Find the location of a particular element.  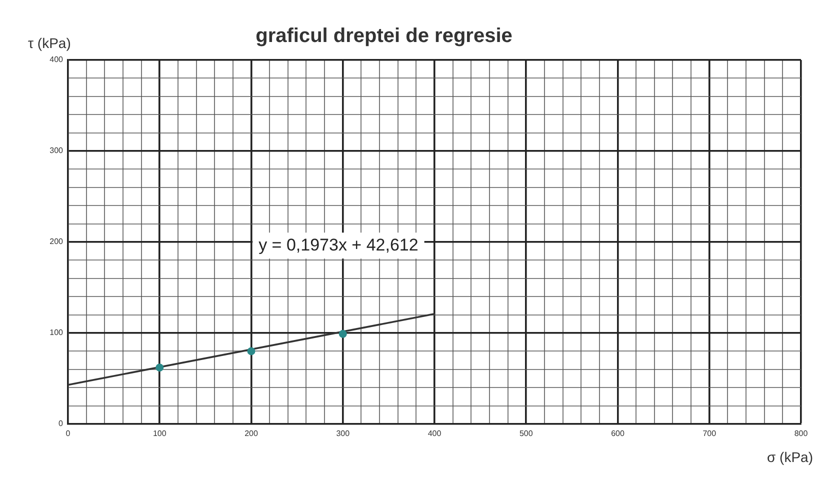

y-tick-label: 200 is located at coordinates (57, 241).